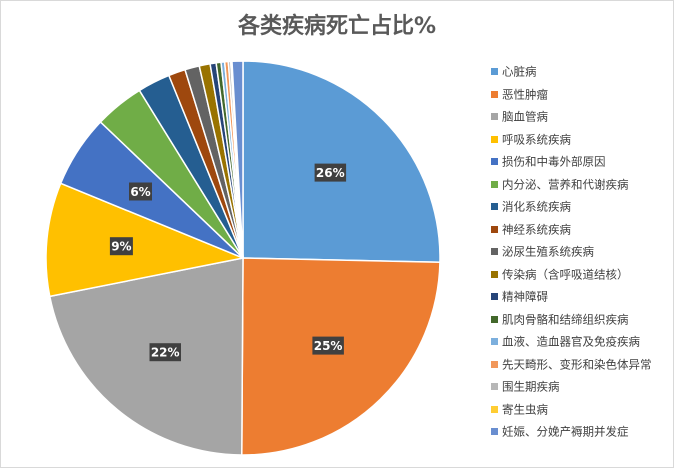  Describe the element at coordinates (580, 139) in the screenshot. I see `legend-item: 呼吸系统疾病` at that location.